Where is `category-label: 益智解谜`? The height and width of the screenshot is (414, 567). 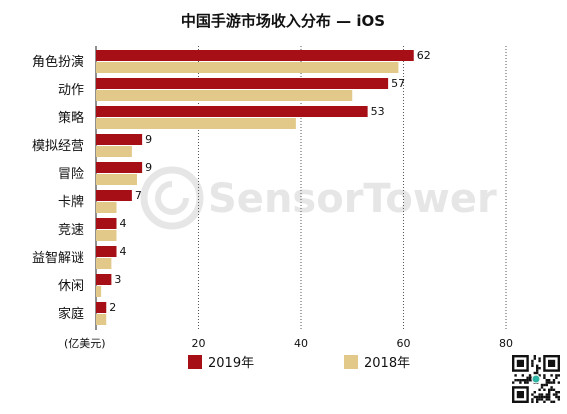 category-label: 益智解谜 is located at coordinates (58, 258).